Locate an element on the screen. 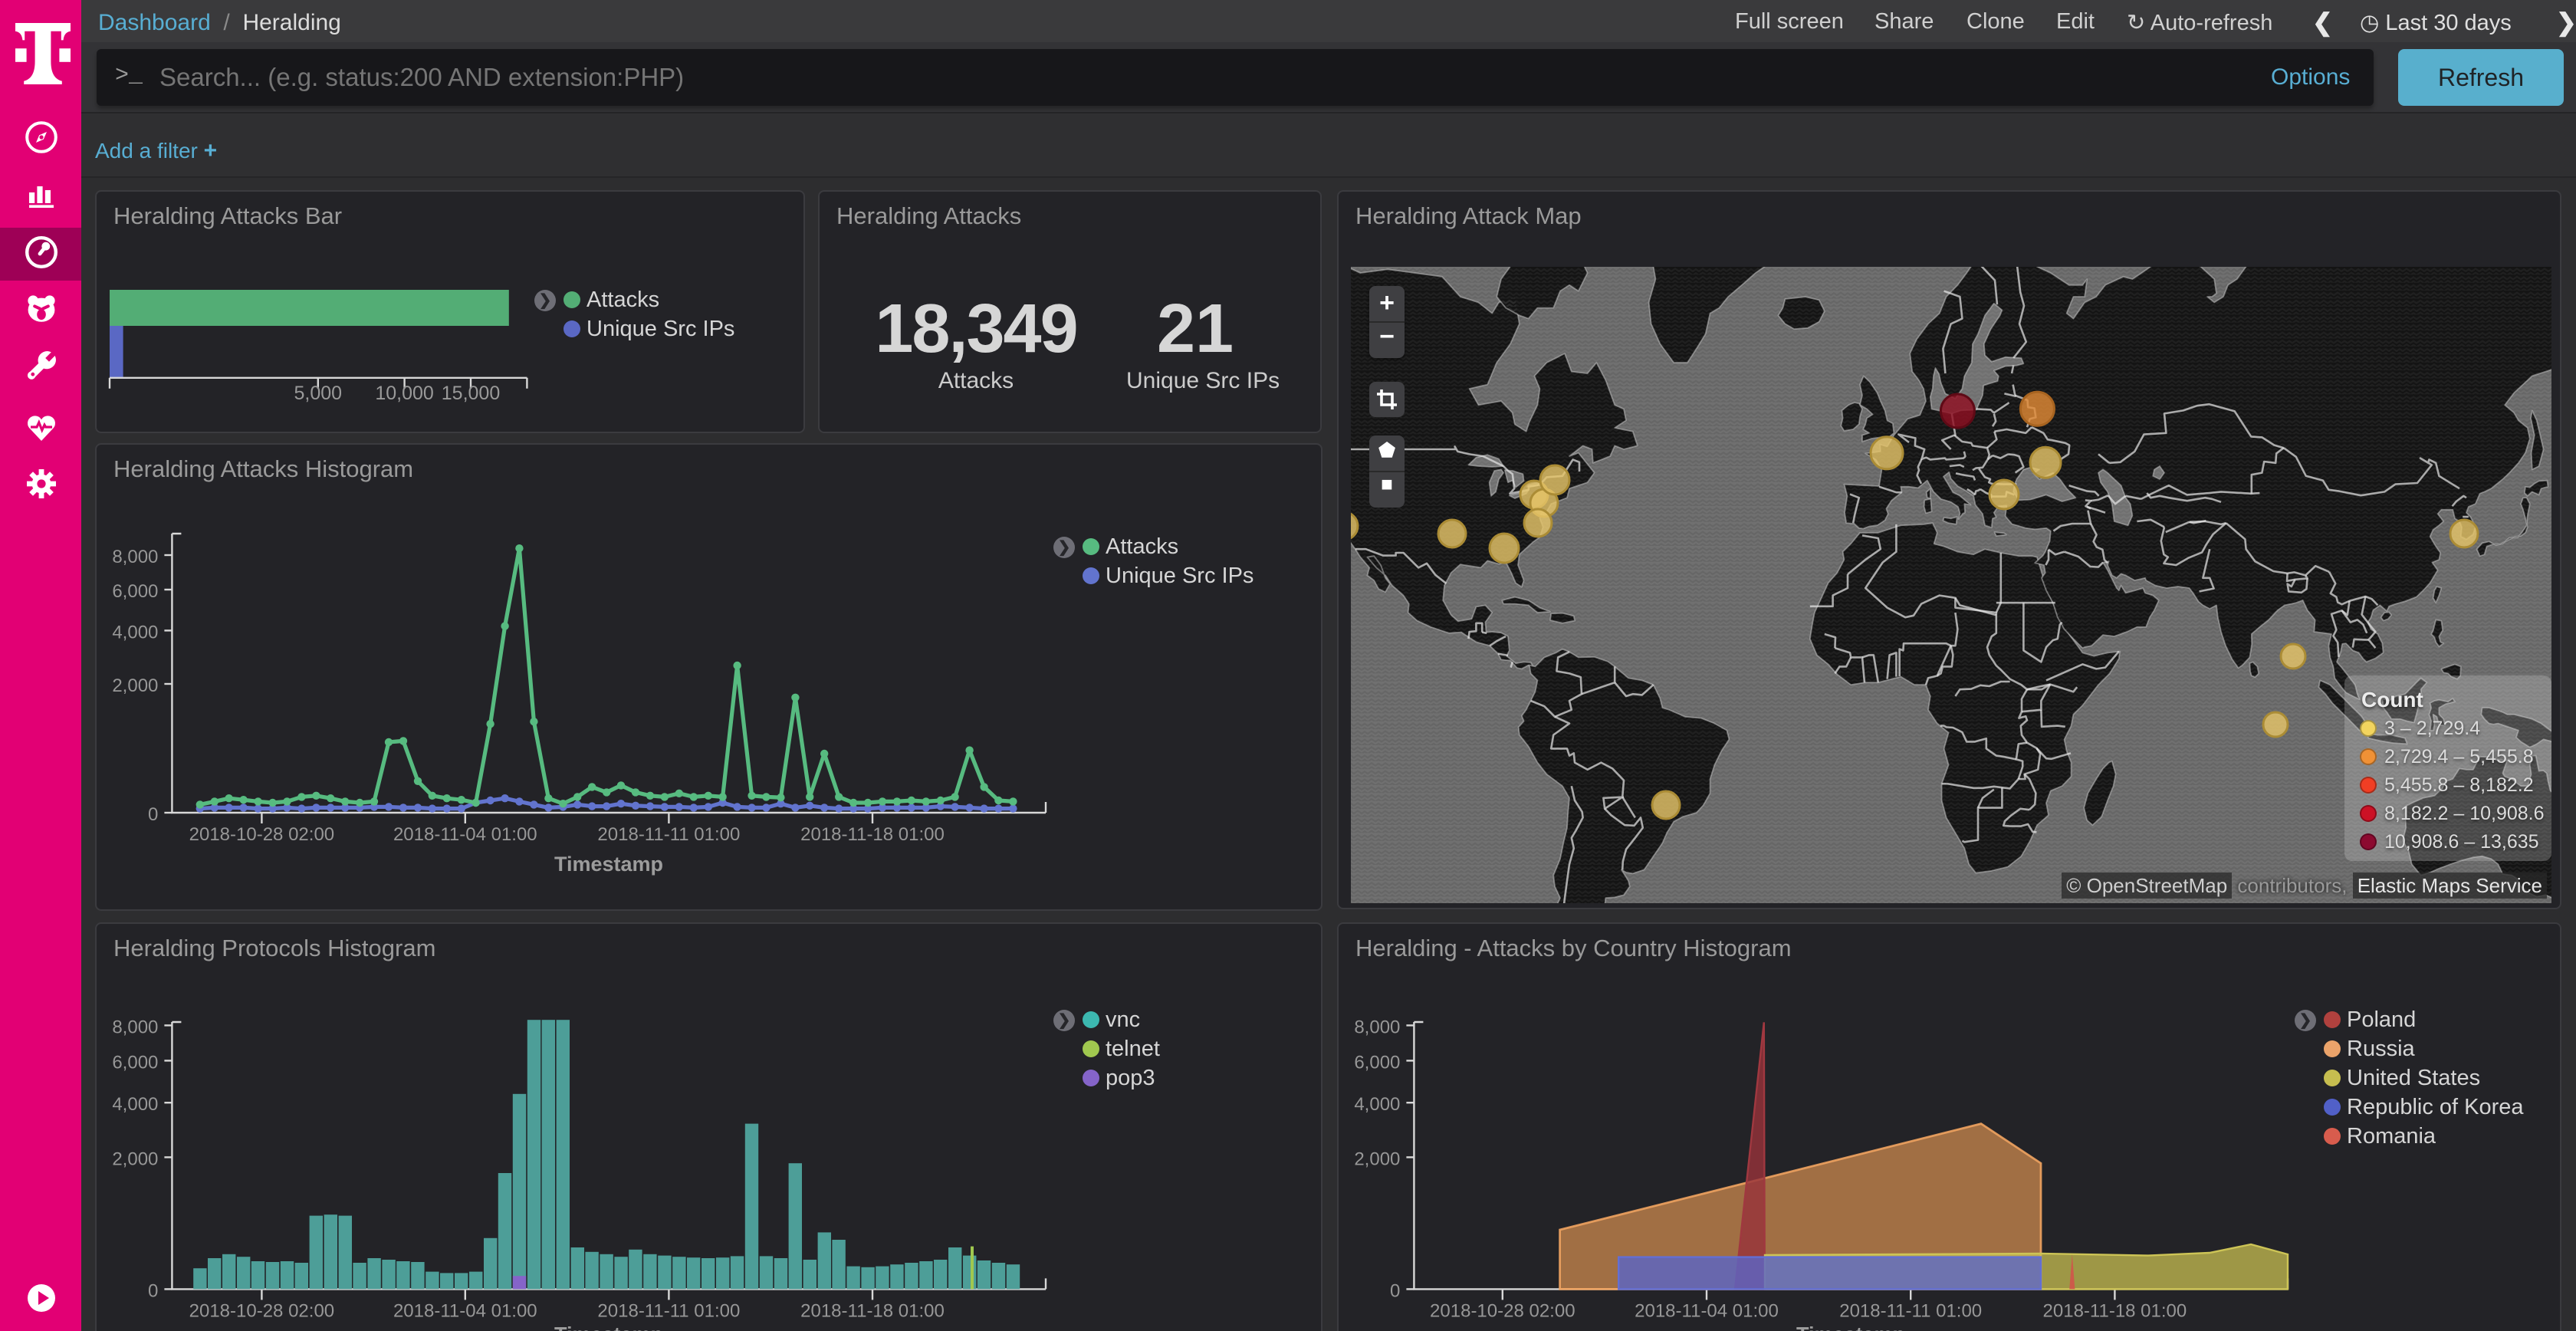 This screenshot has width=2576, height=1331. svg-text: 15,000 is located at coordinates (471, 393).